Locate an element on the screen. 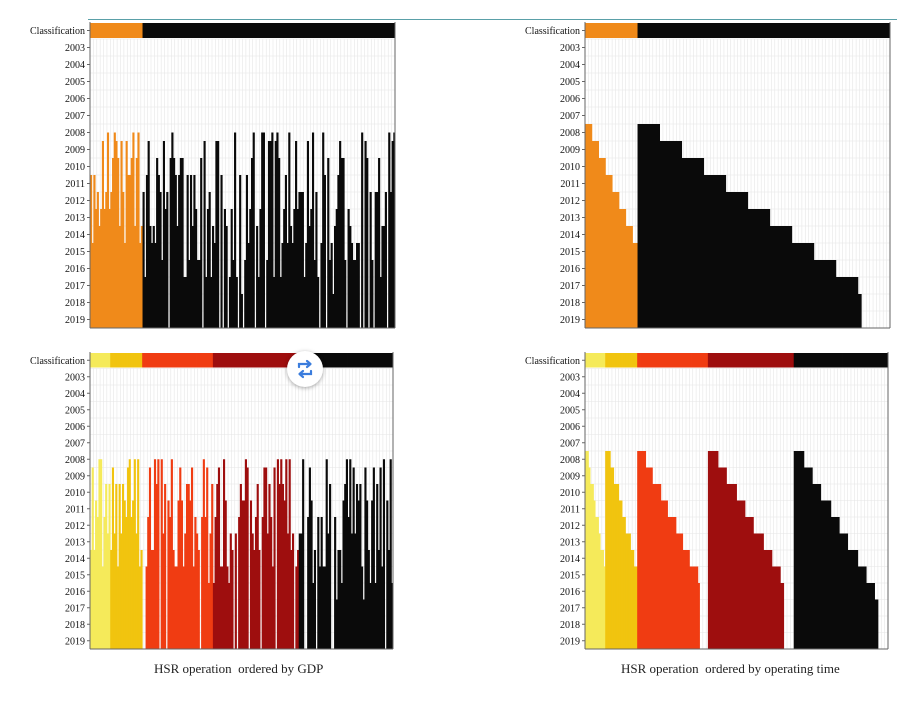 This screenshot has width=912, height=701. y-tick-label: 2005 is located at coordinates (75, 410).